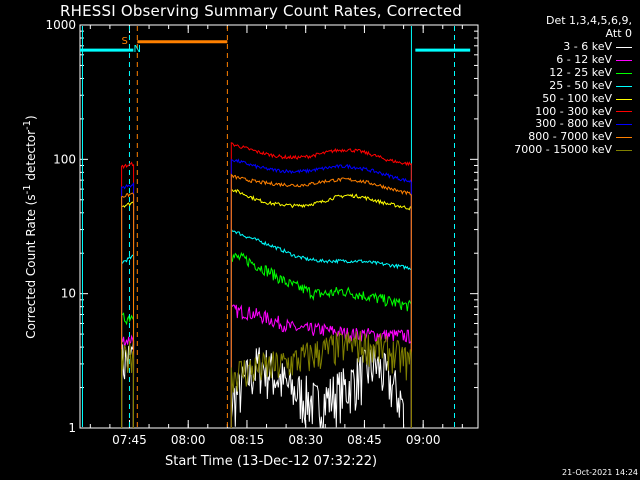  I want to click on legend-entry-label: 6 - 12 keV, so click(584, 59).